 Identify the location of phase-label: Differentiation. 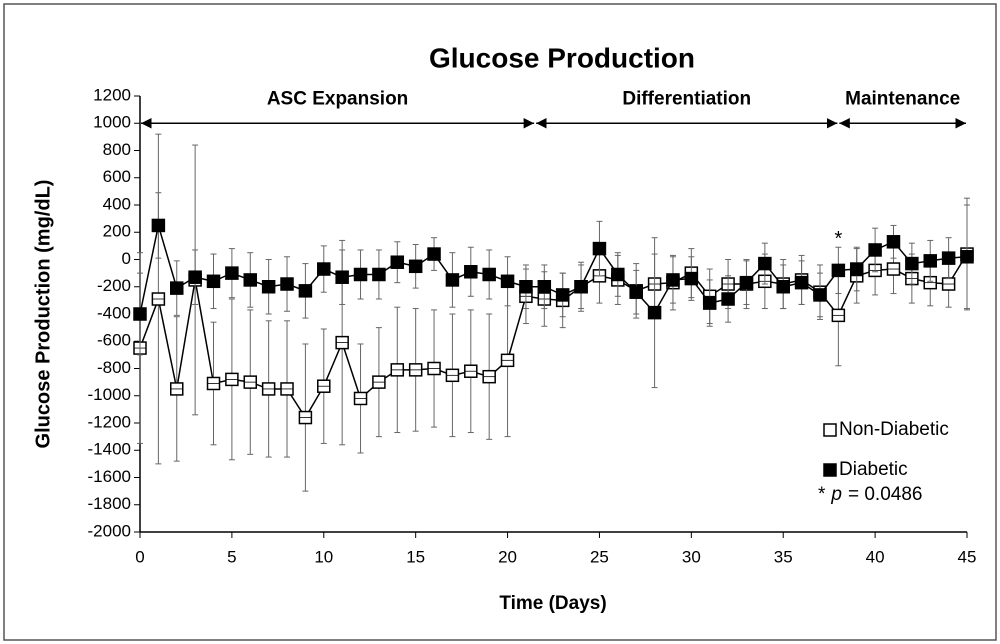
(686, 98).